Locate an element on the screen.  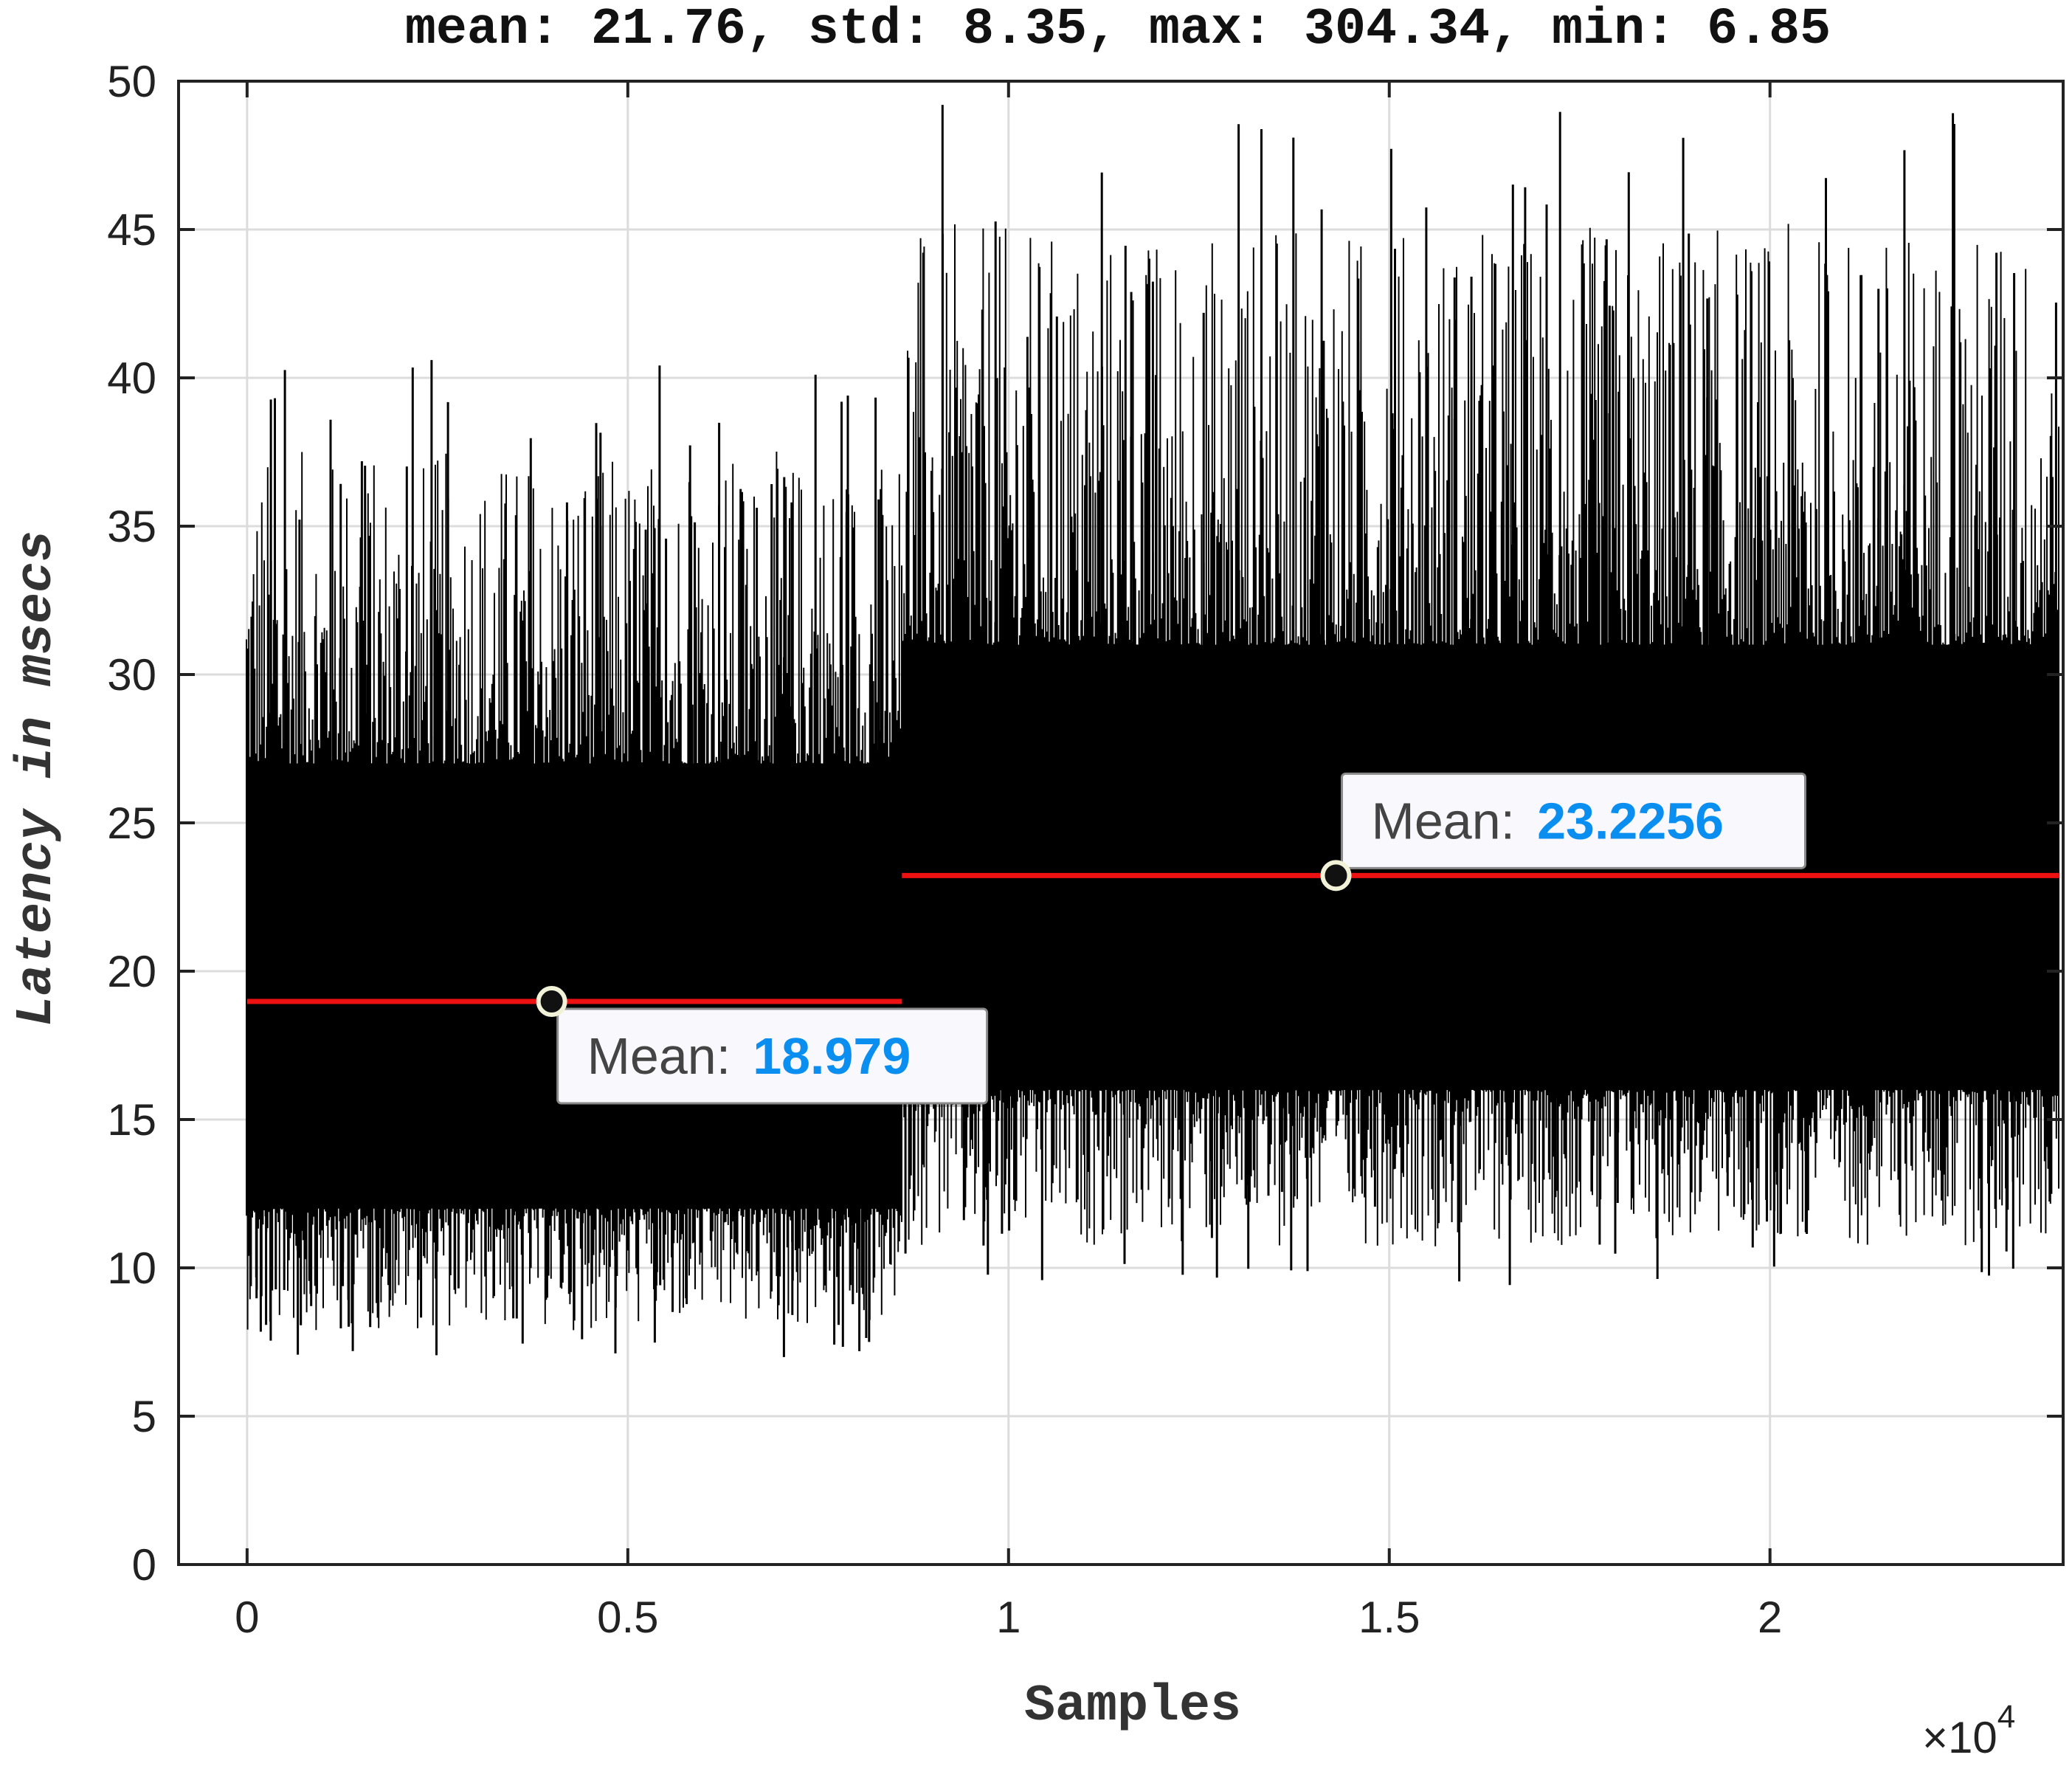
y-tick-label-9: 45 is located at coordinates (131, 230).